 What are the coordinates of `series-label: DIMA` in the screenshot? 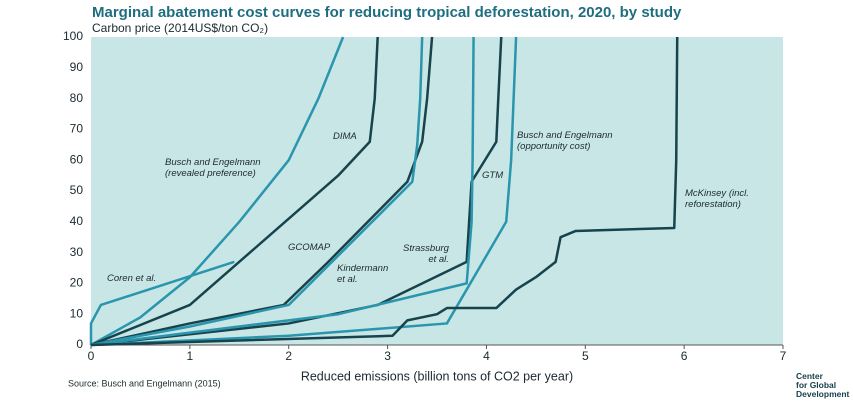 It's located at (345, 136).